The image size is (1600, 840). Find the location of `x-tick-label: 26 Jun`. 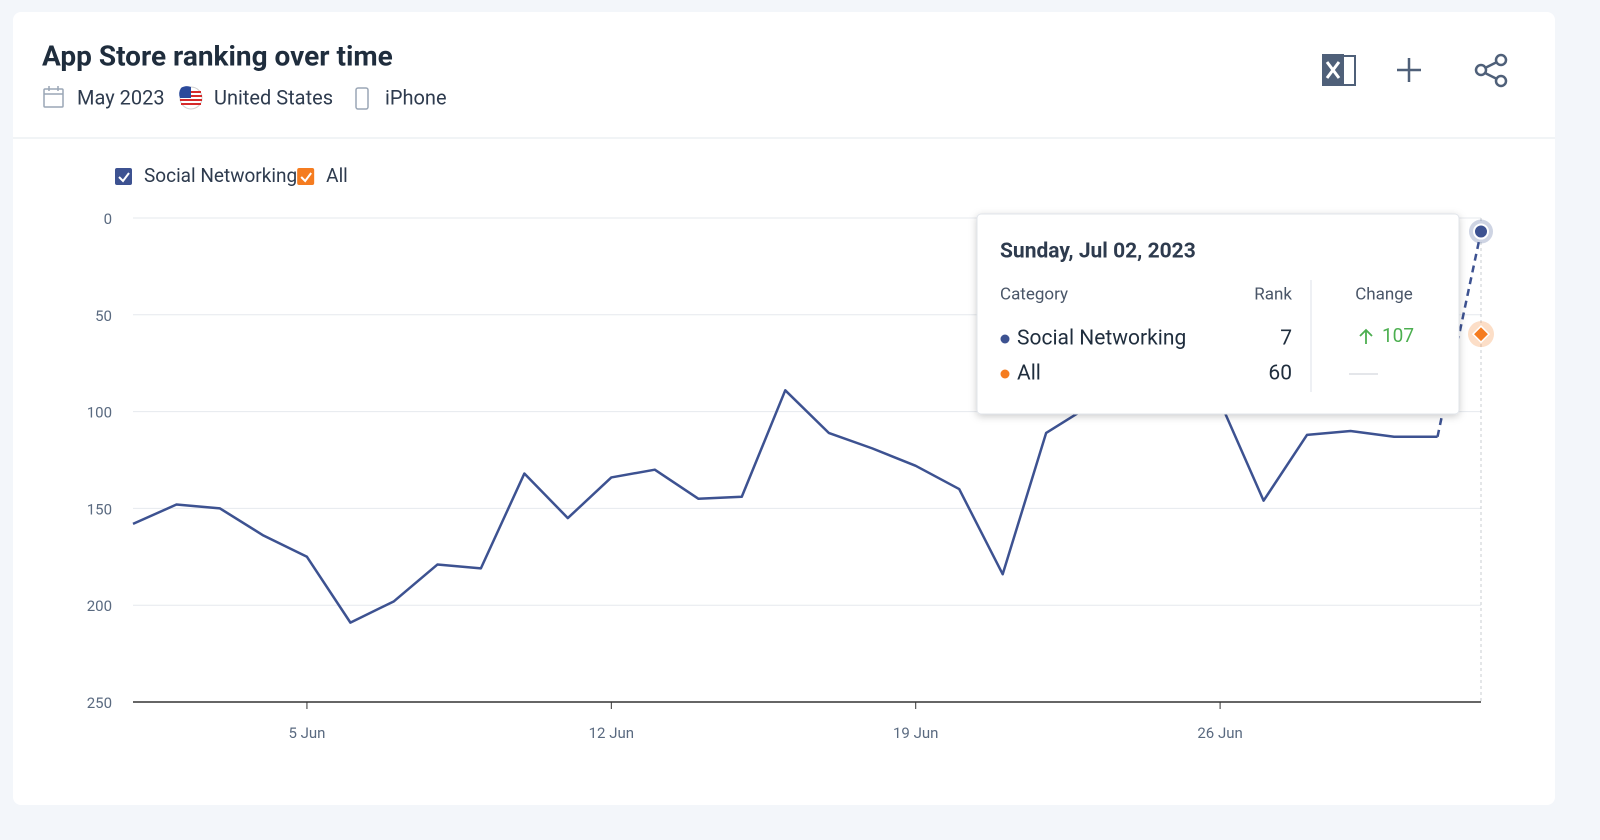

x-tick-label: 26 Jun is located at coordinates (1219, 733).